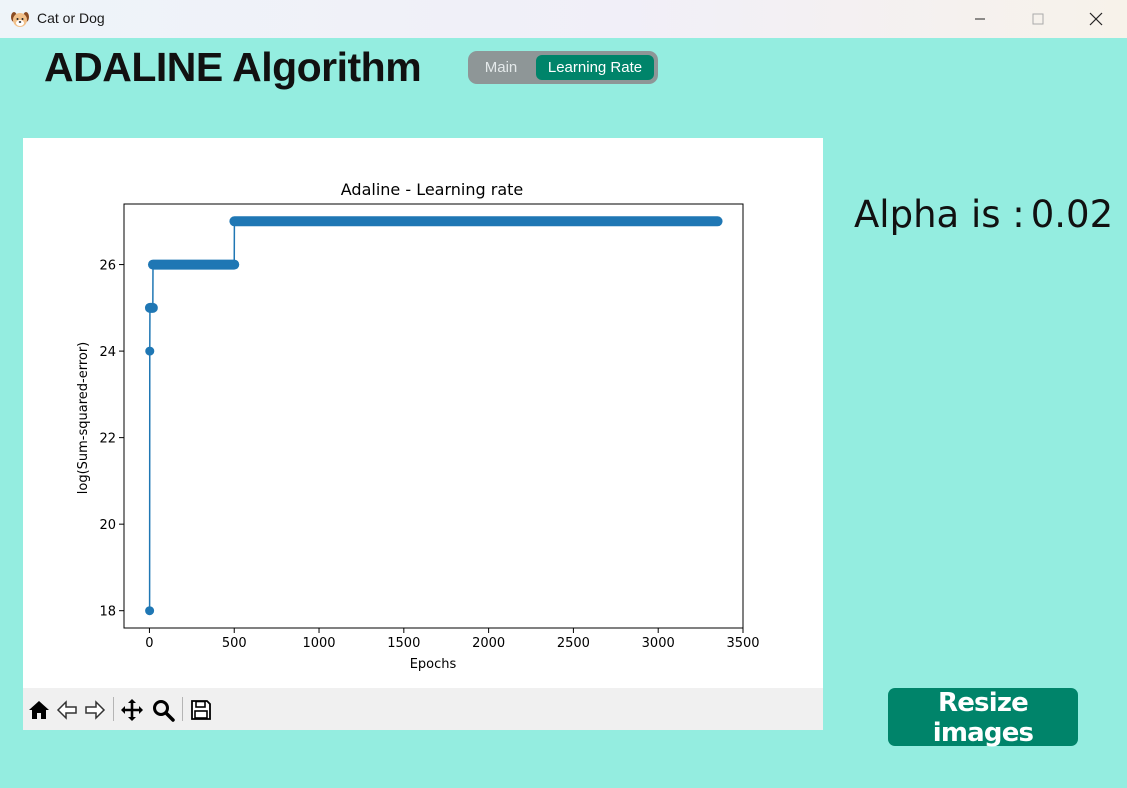 Image resolution: width=1127 pixels, height=788 pixels. I want to click on window-title: Cat or Dog, so click(71, 18).